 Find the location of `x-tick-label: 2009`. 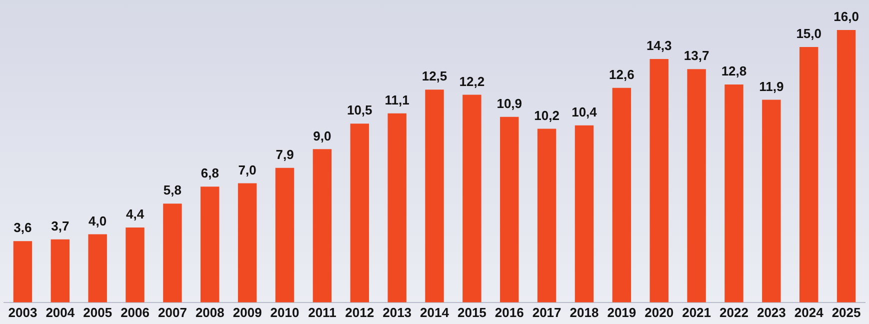

x-tick-label: 2009 is located at coordinates (247, 312).